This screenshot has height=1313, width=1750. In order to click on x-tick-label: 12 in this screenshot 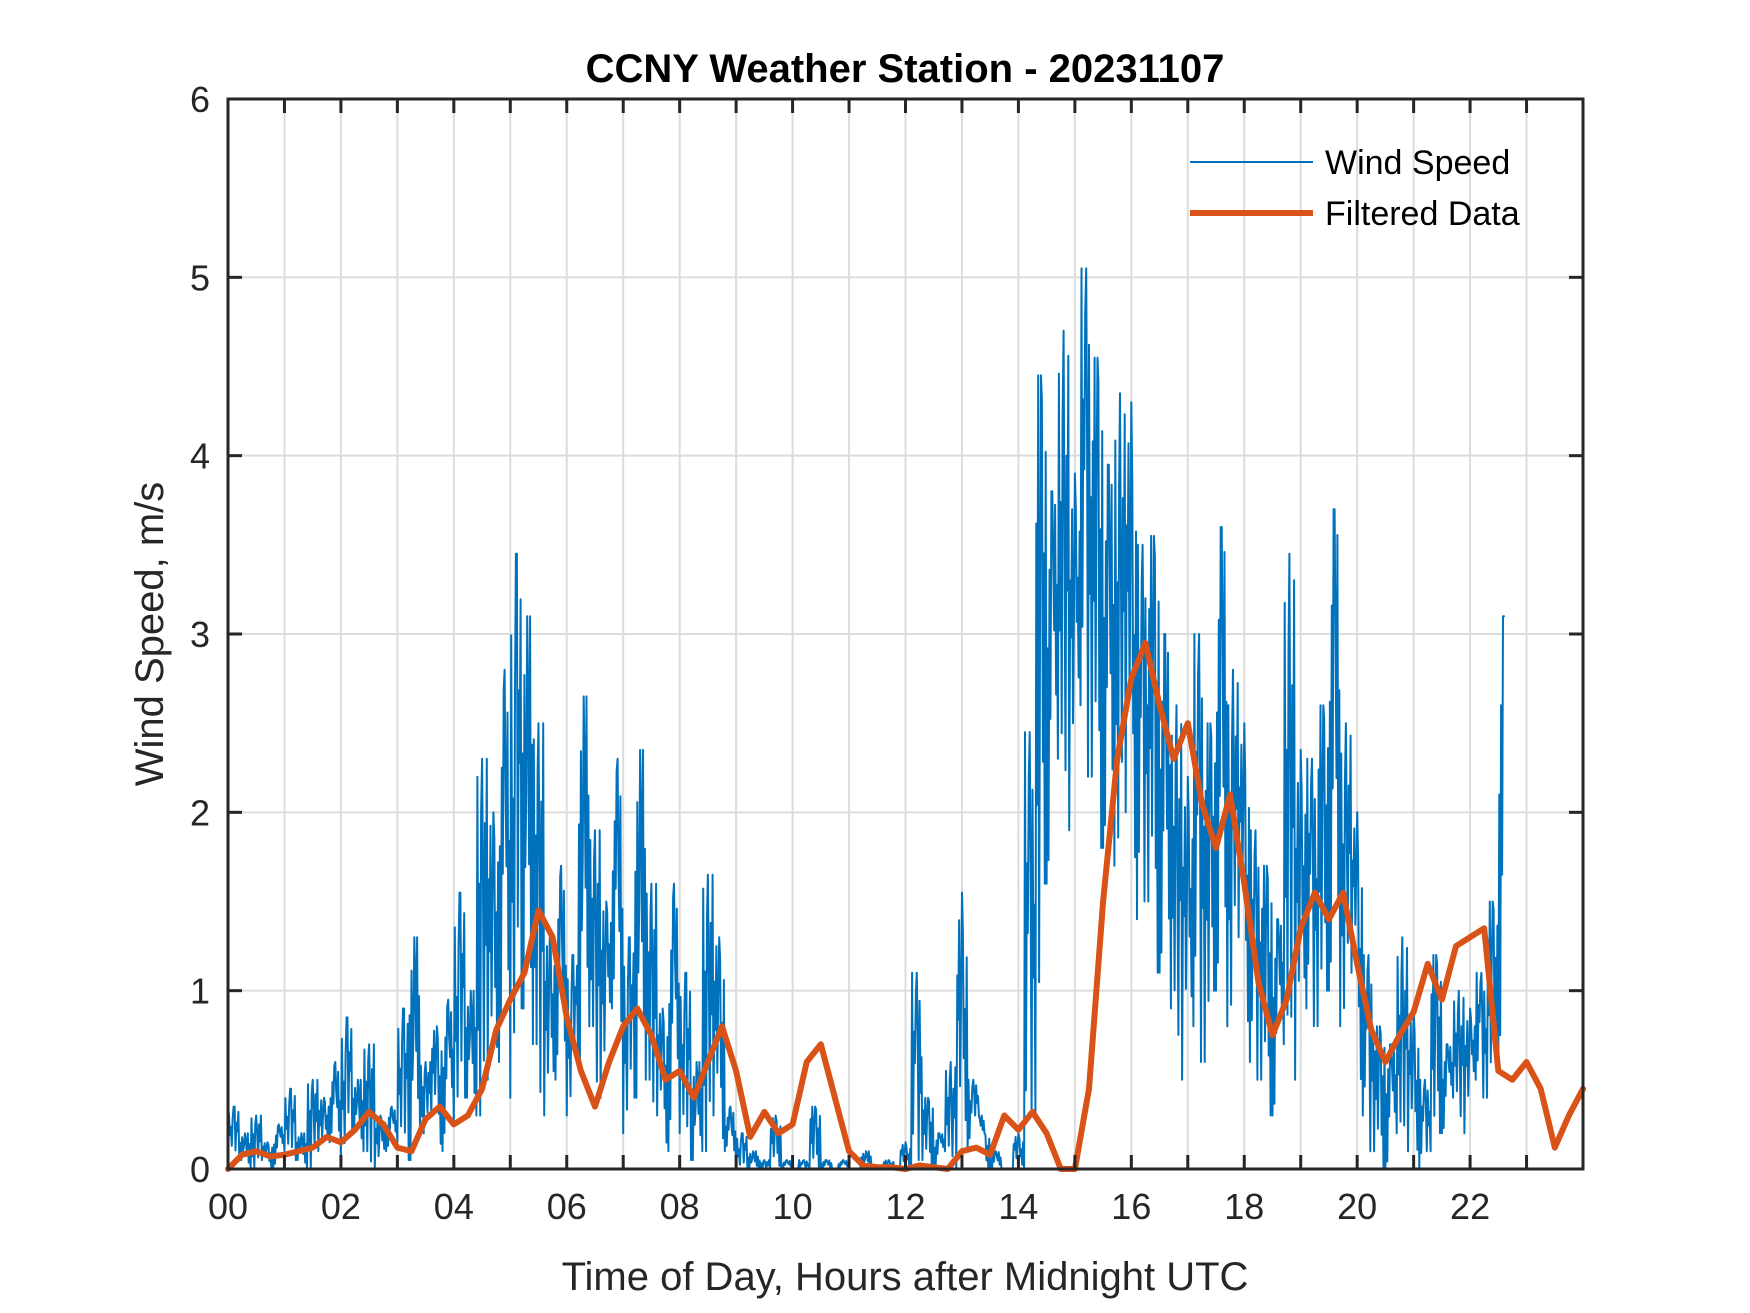, I will do `click(905, 1206)`.